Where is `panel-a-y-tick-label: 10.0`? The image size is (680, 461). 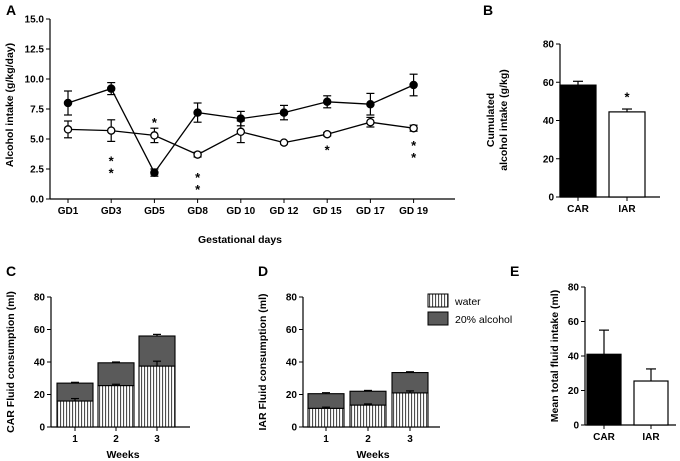 panel-a-y-tick-label: 10.0 is located at coordinates (35, 80).